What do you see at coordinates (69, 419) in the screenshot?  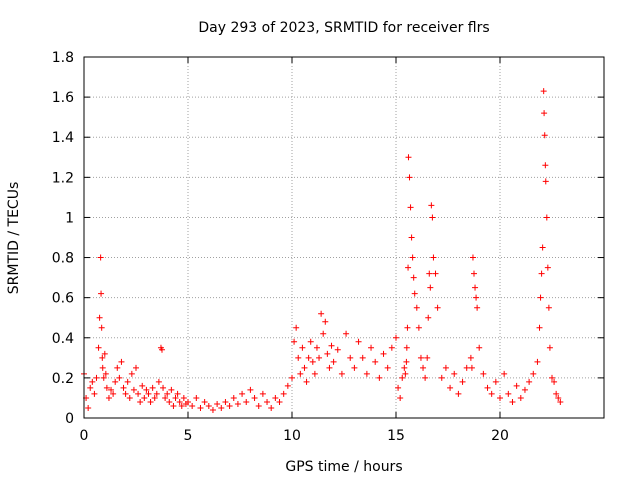 I see `y-tick-label: 0` at bounding box center [69, 419].